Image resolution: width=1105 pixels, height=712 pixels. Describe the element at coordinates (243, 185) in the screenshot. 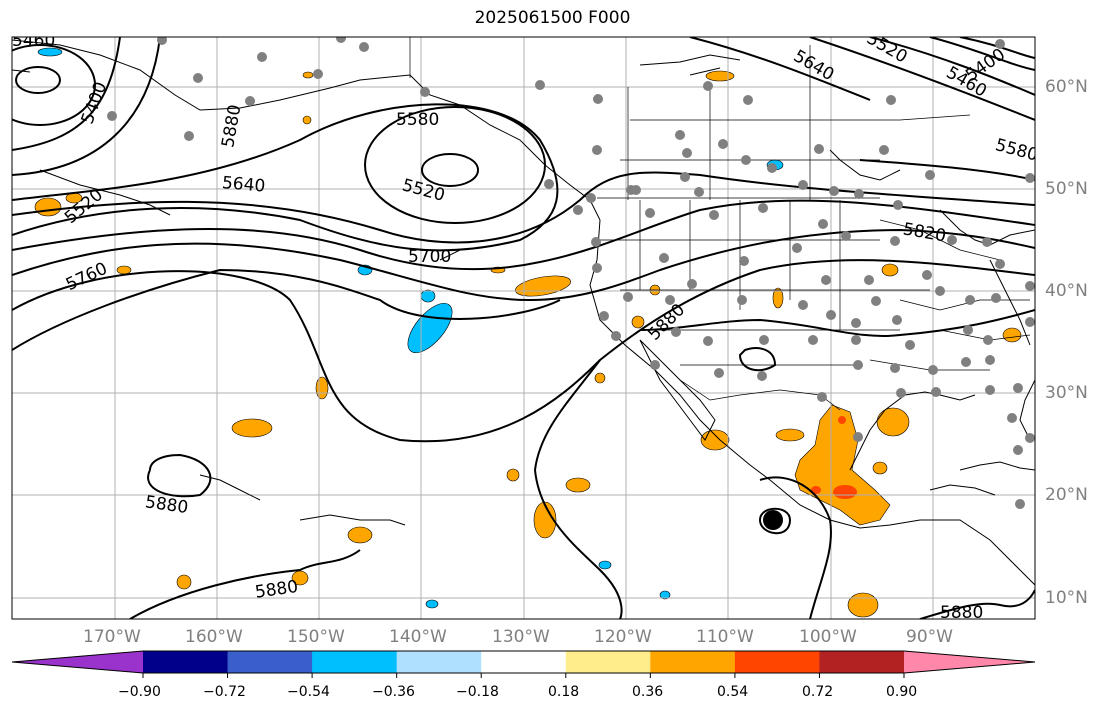

I see `contour-label: 5640` at that location.